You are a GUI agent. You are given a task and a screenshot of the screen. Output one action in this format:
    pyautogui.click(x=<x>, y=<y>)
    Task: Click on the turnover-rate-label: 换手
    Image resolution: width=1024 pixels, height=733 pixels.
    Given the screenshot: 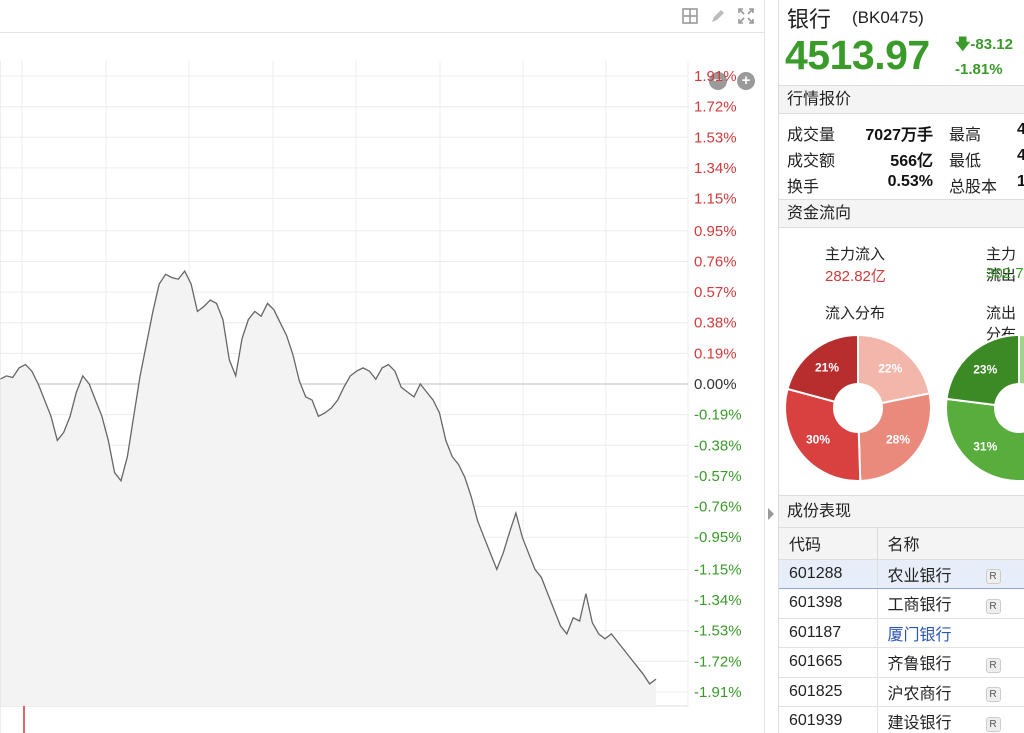 What is the action you would take?
    pyautogui.click(x=803, y=187)
    